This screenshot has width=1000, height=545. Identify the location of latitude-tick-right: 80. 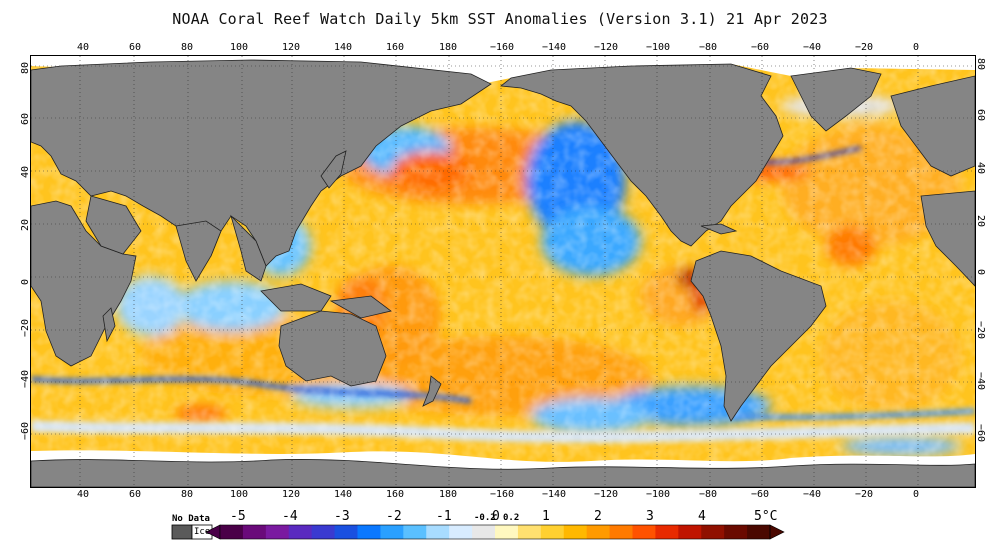
(980, 64).